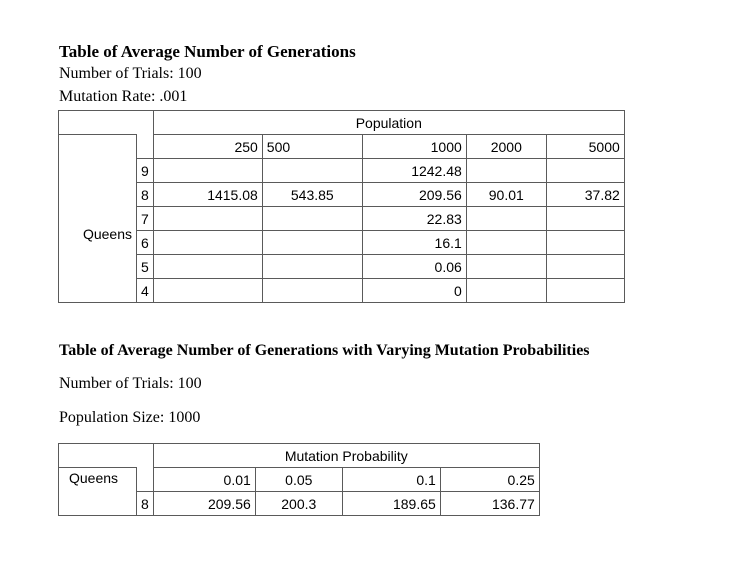 The image size is (733, 563). I want to click on table-cell: 543.85, so click(312, 194).